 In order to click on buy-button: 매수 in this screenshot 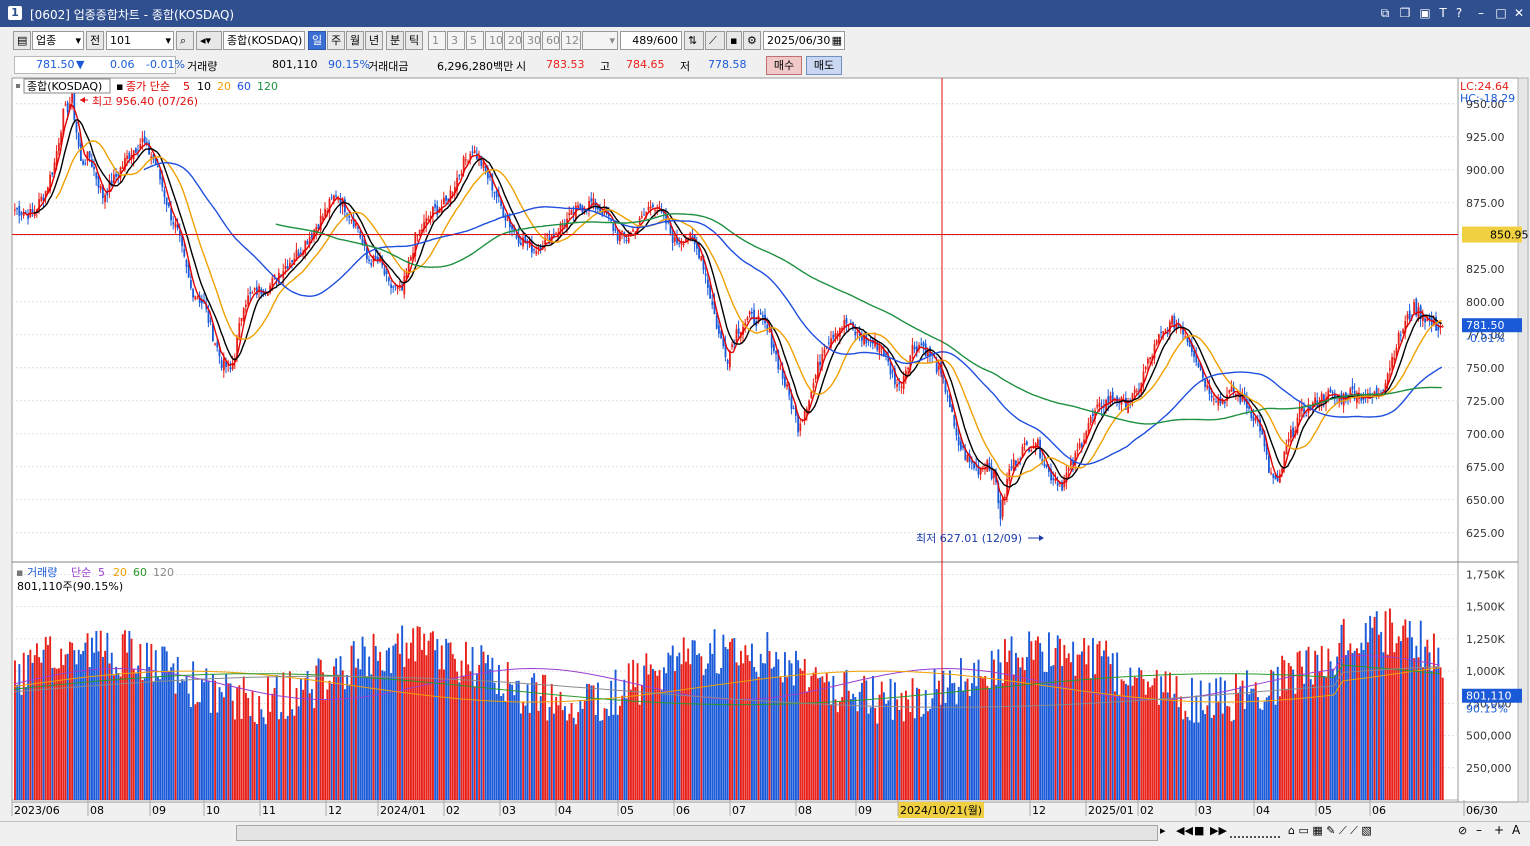, I will do `click(784, 65)`.